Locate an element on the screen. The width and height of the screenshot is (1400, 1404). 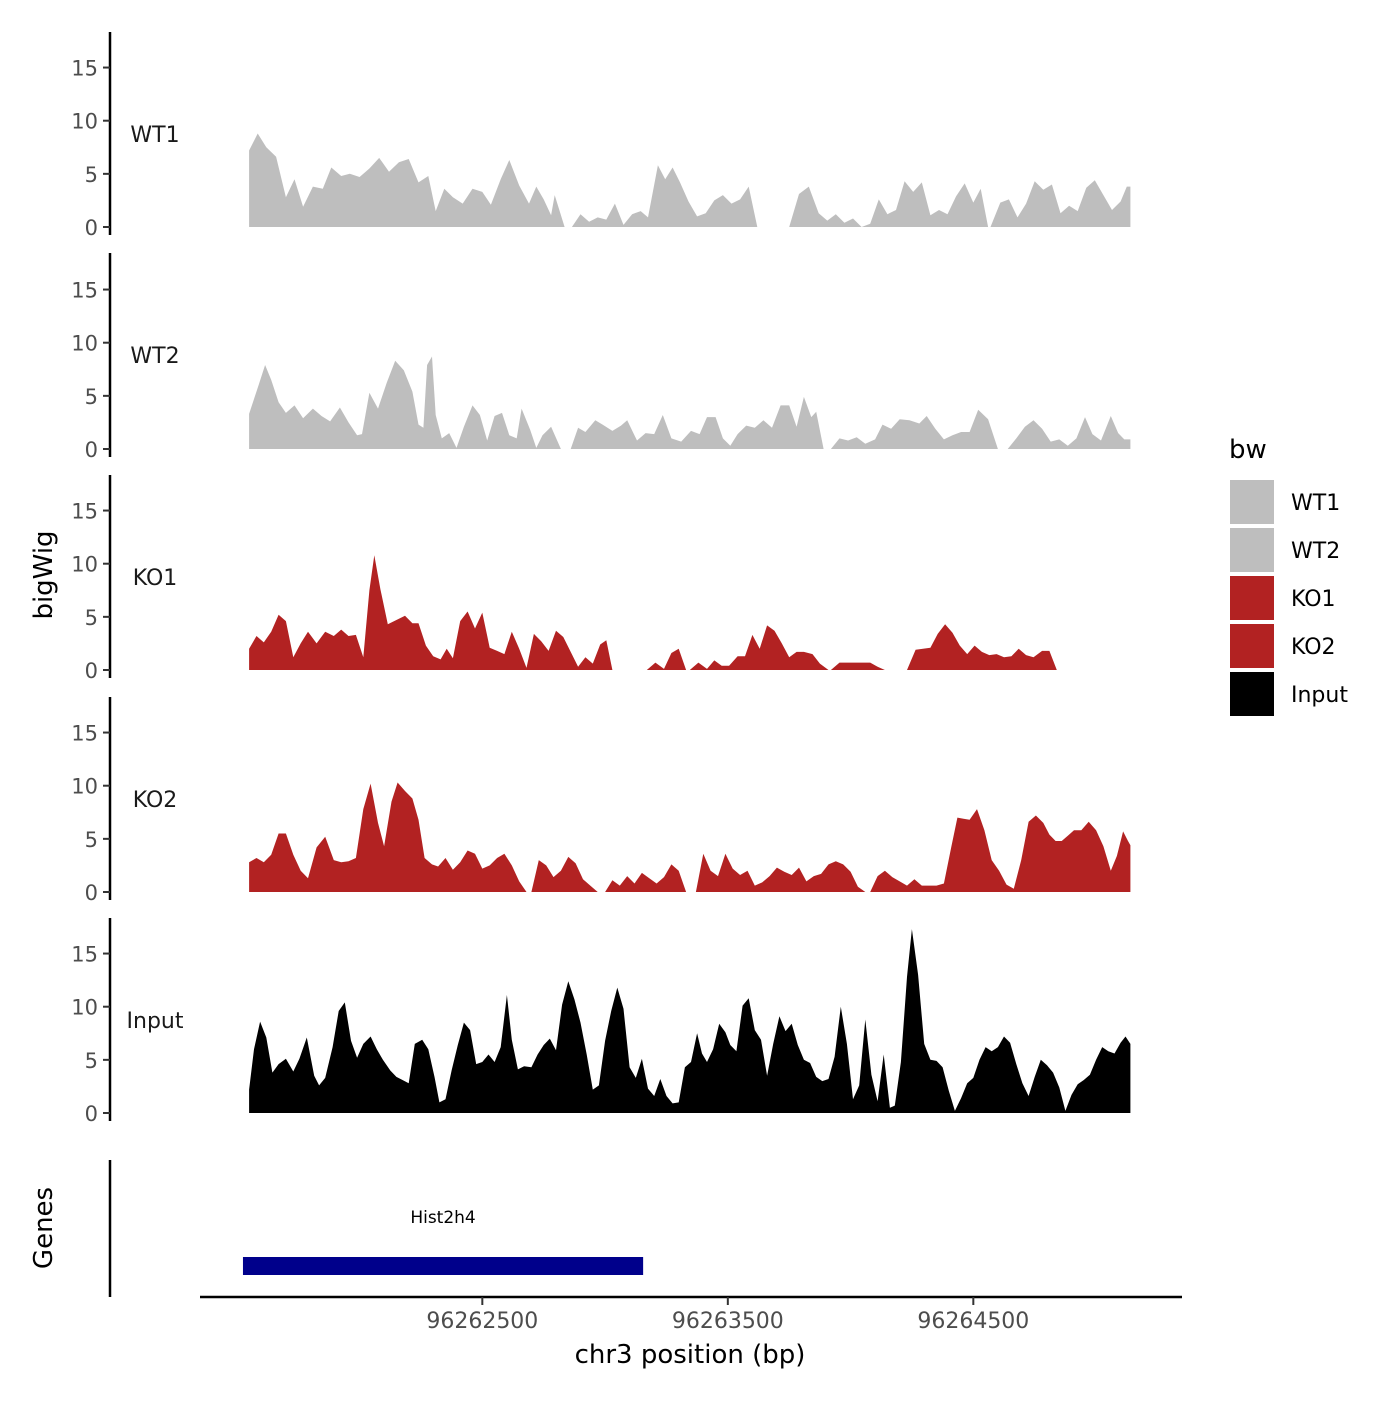
y-axis-title: bigWig is located at coordinates (44, 574).